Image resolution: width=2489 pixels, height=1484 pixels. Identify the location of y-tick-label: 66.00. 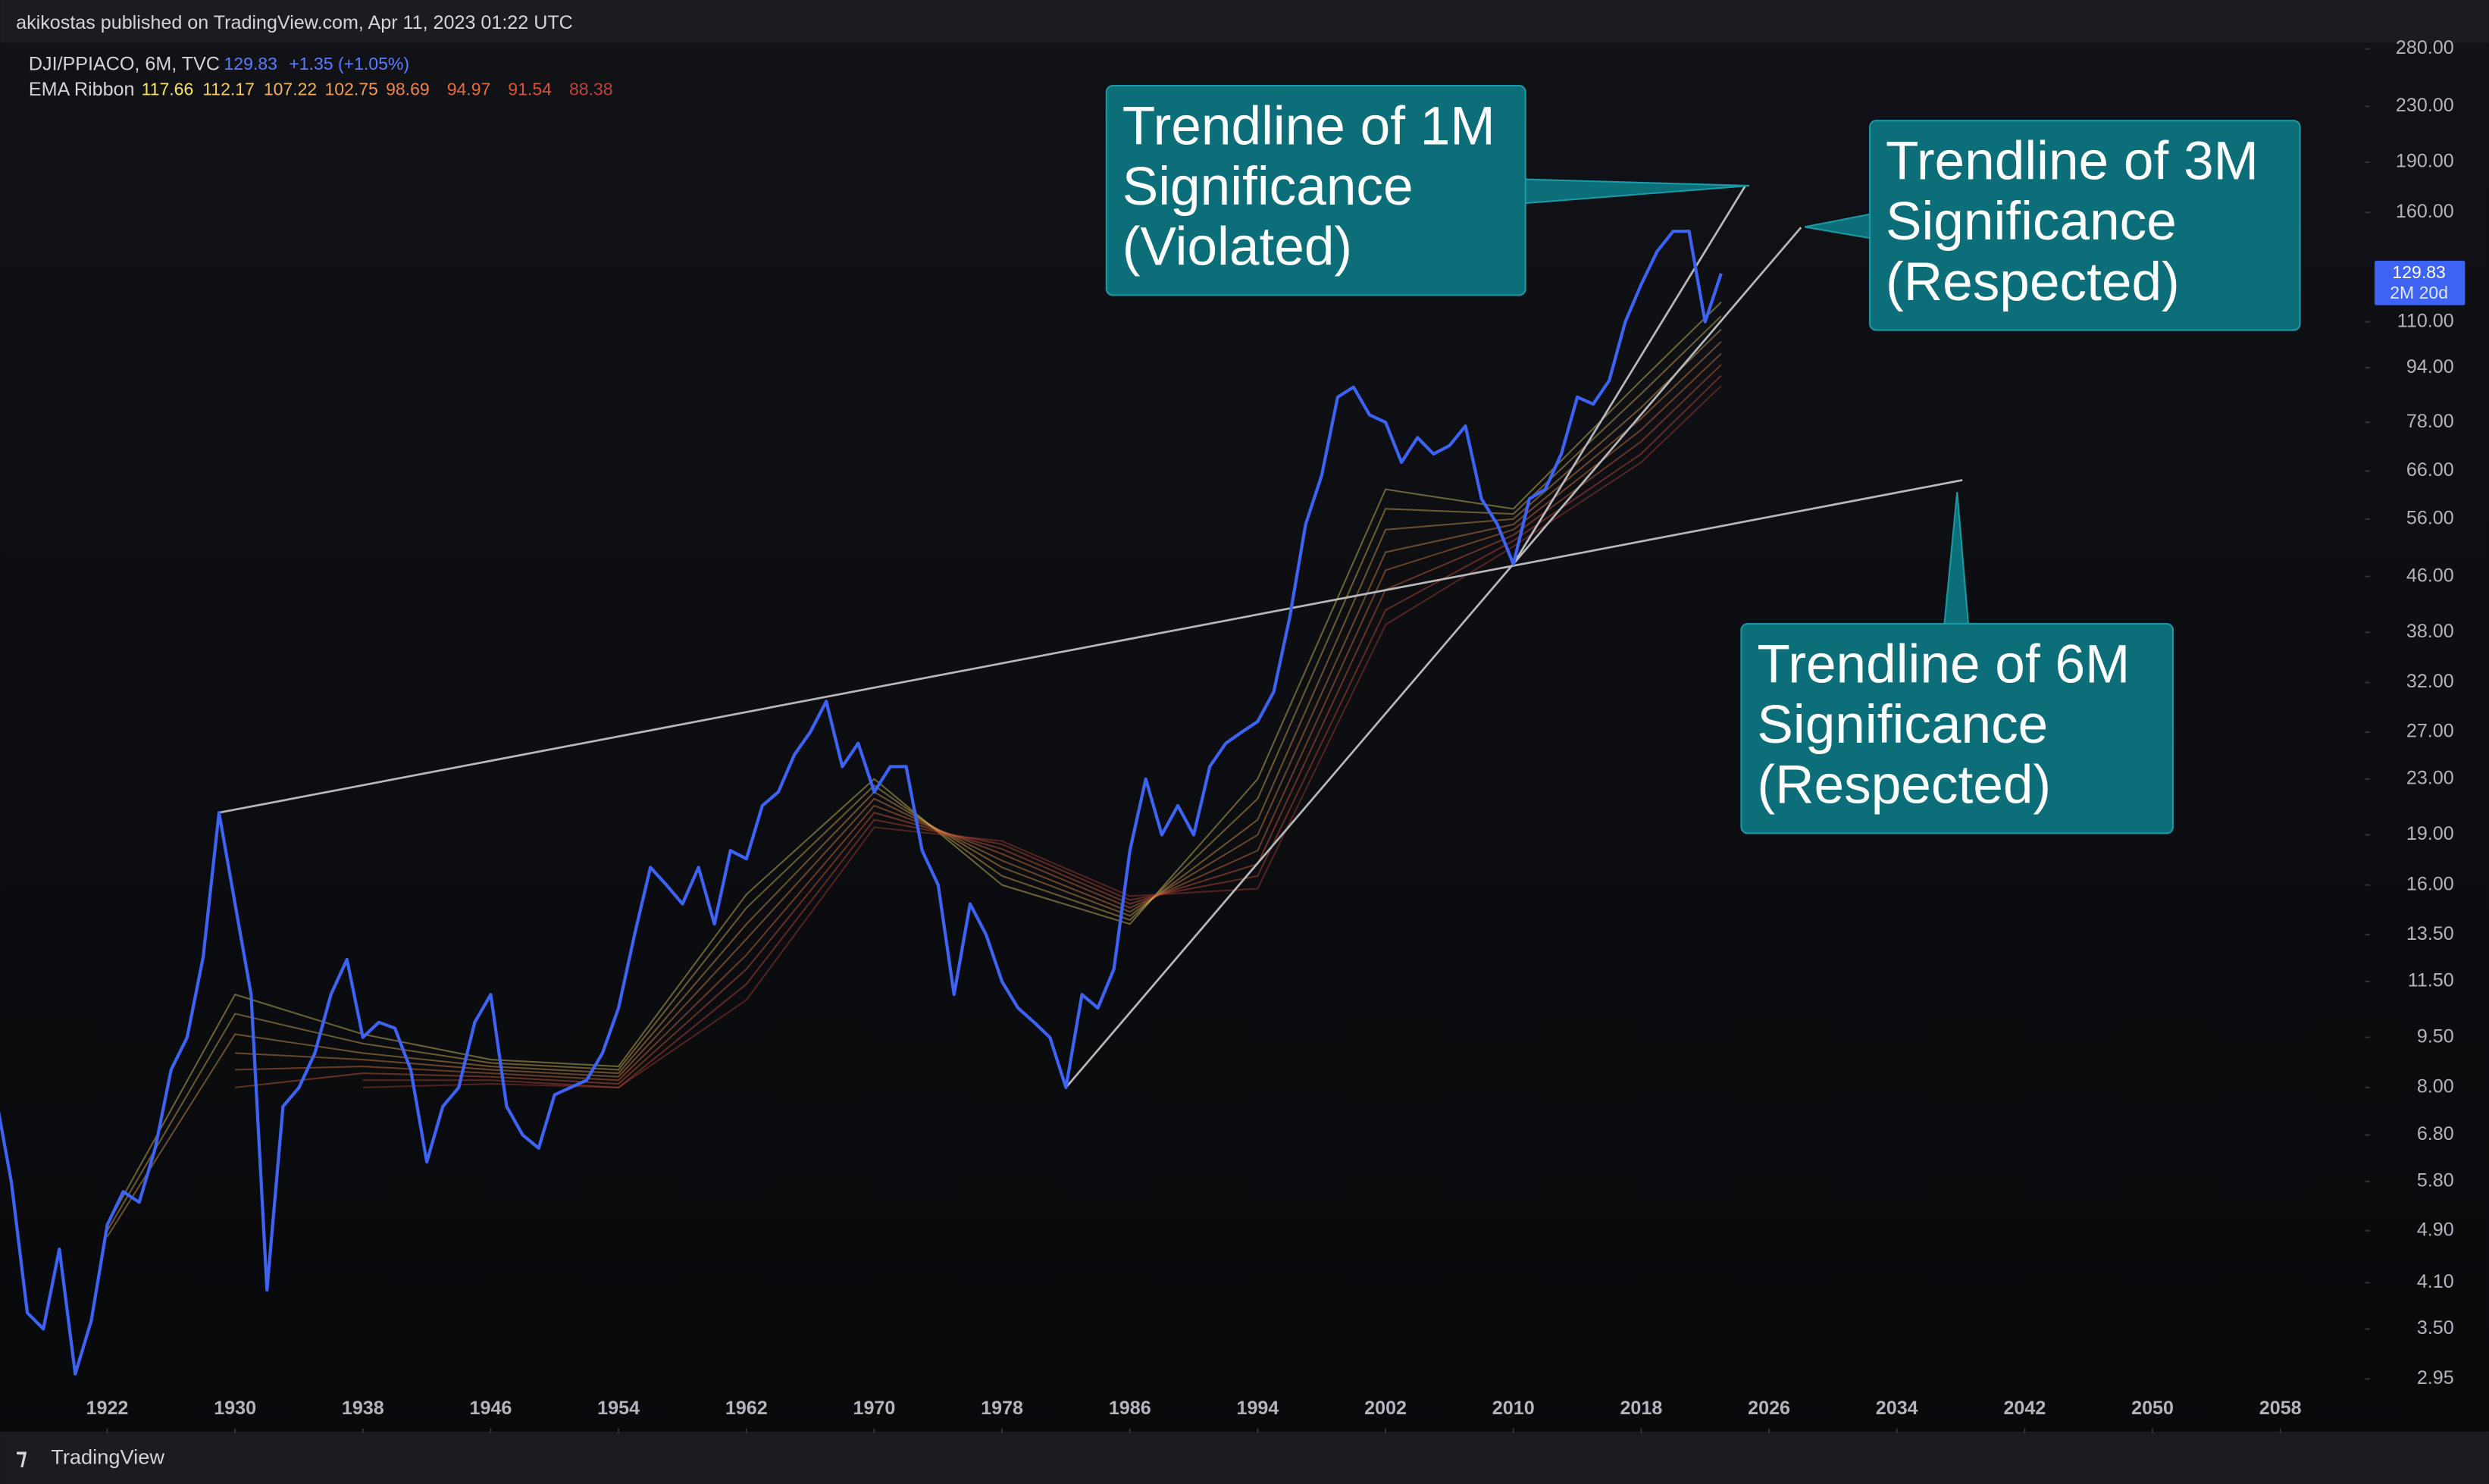
(2430, 470).